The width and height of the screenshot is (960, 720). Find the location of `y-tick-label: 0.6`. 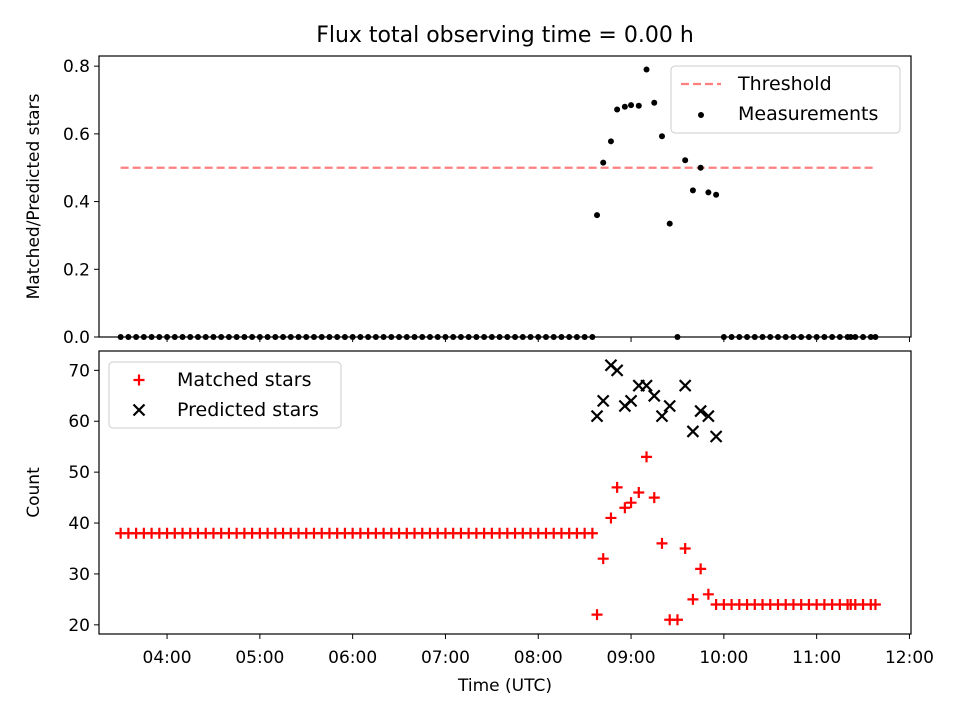

y-tick-label: 0.6 is located at coordinates (76, 135).